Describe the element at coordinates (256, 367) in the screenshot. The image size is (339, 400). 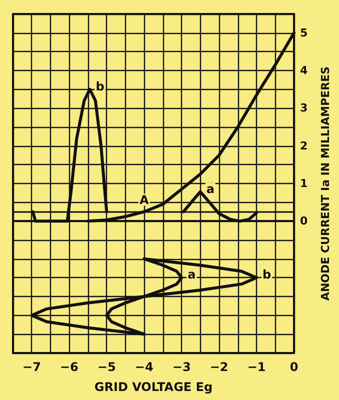
I see `x-tick-label: −1` at that location.